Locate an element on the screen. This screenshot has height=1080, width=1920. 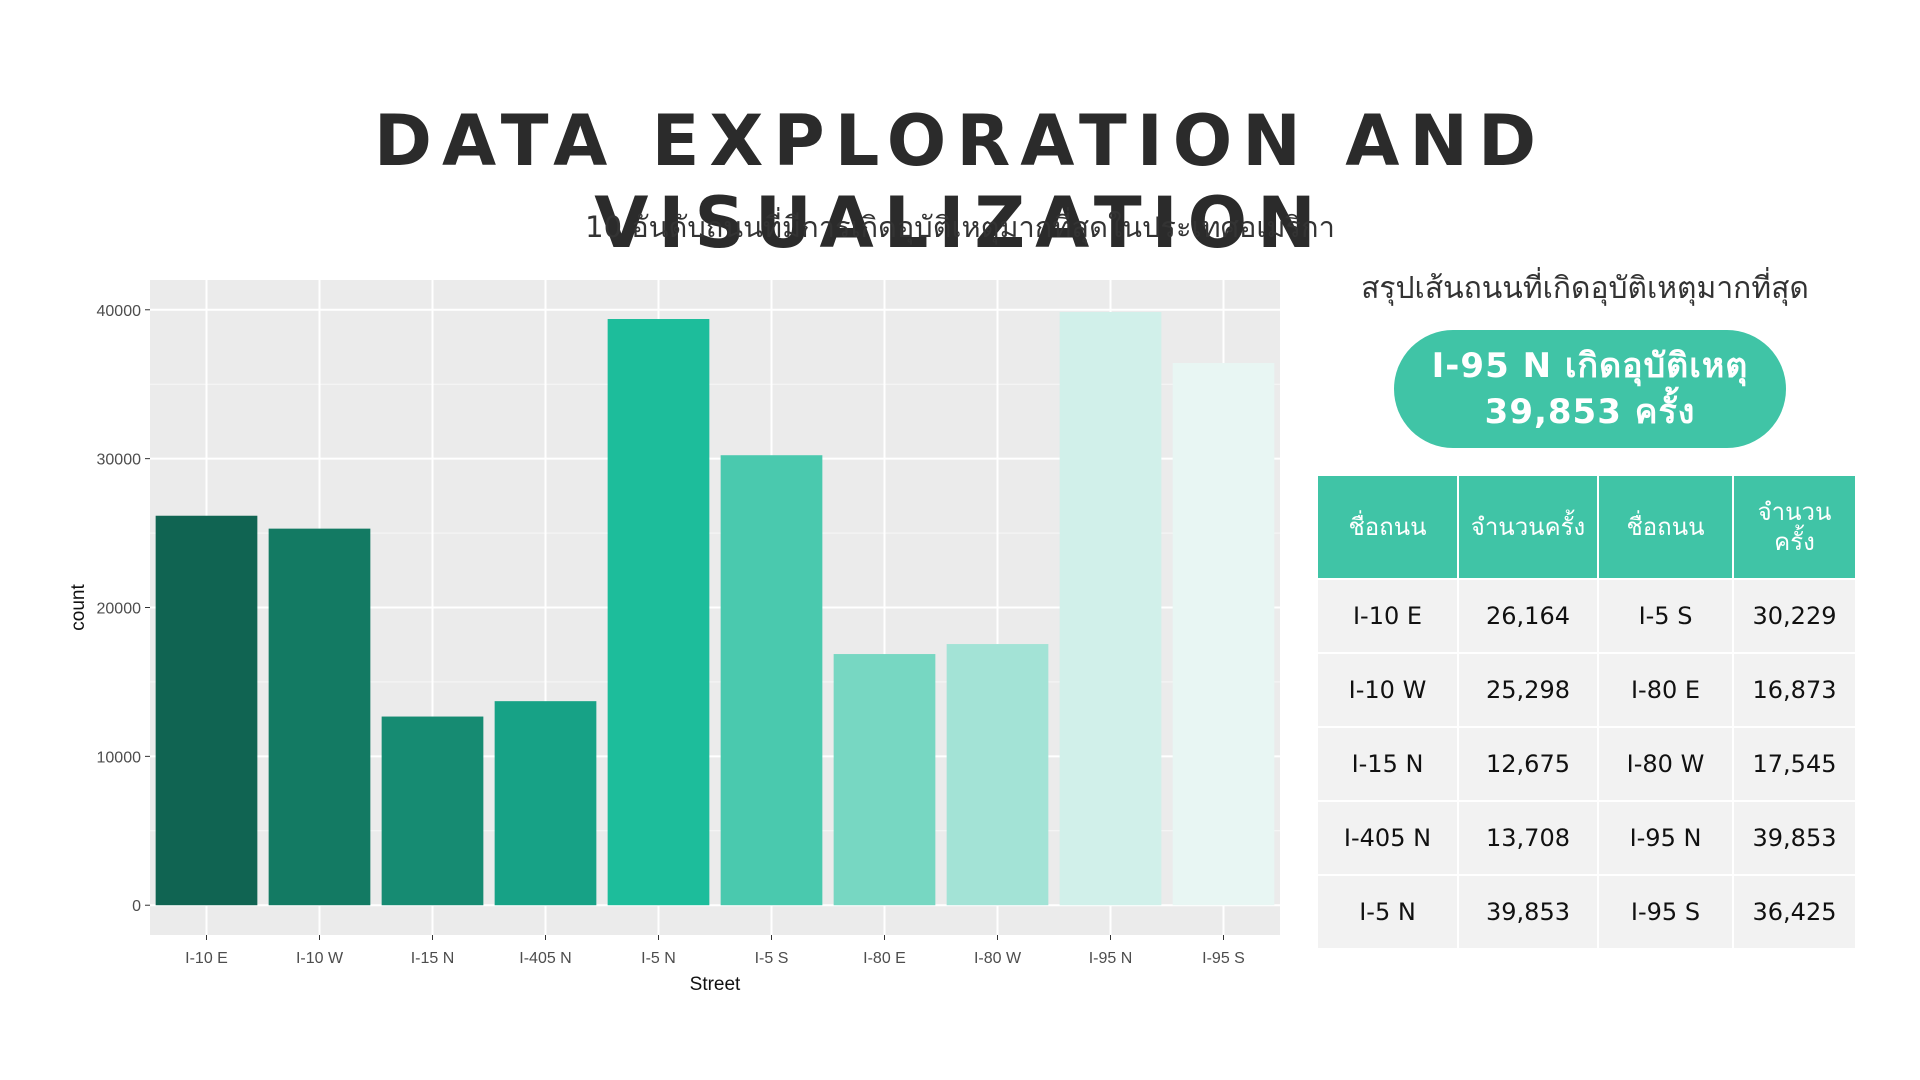
bar-i-80-e is located at coordinates (884, 780).